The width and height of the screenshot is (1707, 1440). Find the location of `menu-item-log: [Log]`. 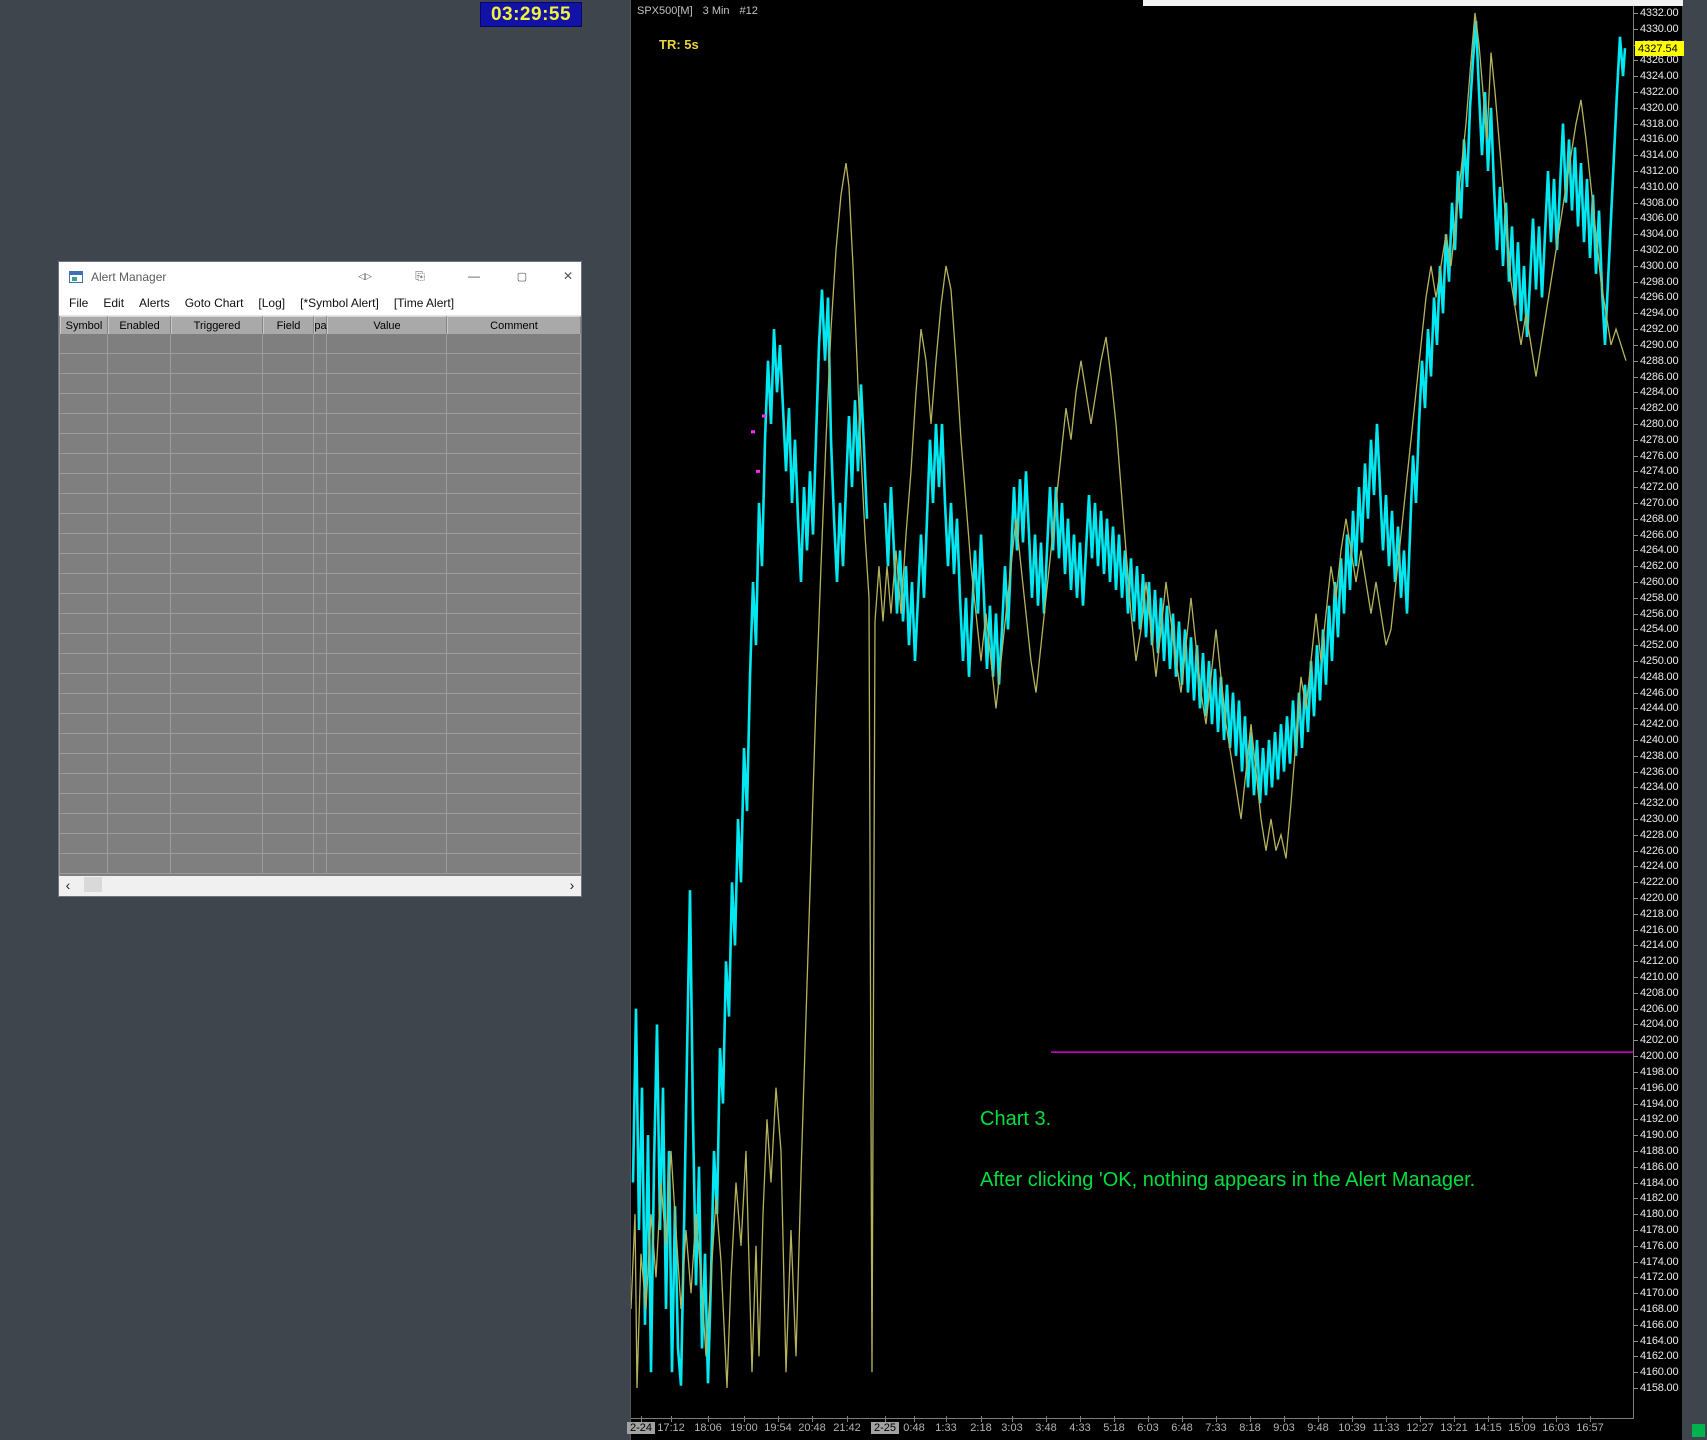

menu-item-log: [Log] is located at coordinates (272, 303).